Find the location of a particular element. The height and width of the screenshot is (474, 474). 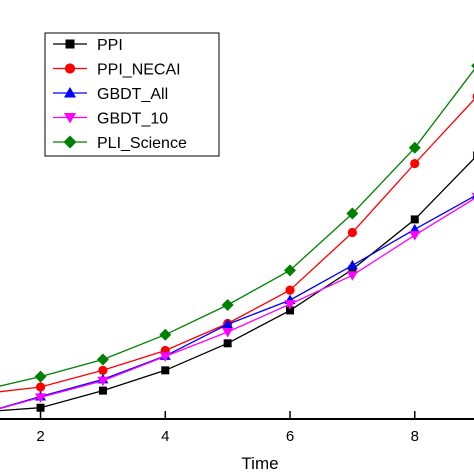

legend-entry: PLI_Science is located at coordinates (120, 143).